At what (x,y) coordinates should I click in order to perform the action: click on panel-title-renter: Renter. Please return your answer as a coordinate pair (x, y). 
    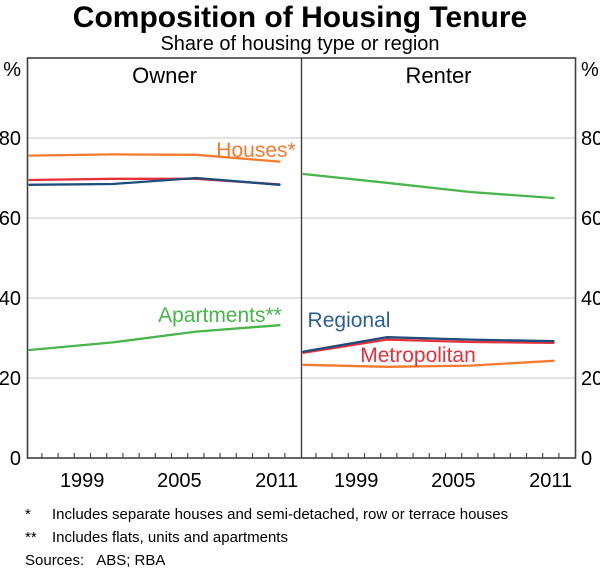
    Looking at the image, I should click on (438, 75).